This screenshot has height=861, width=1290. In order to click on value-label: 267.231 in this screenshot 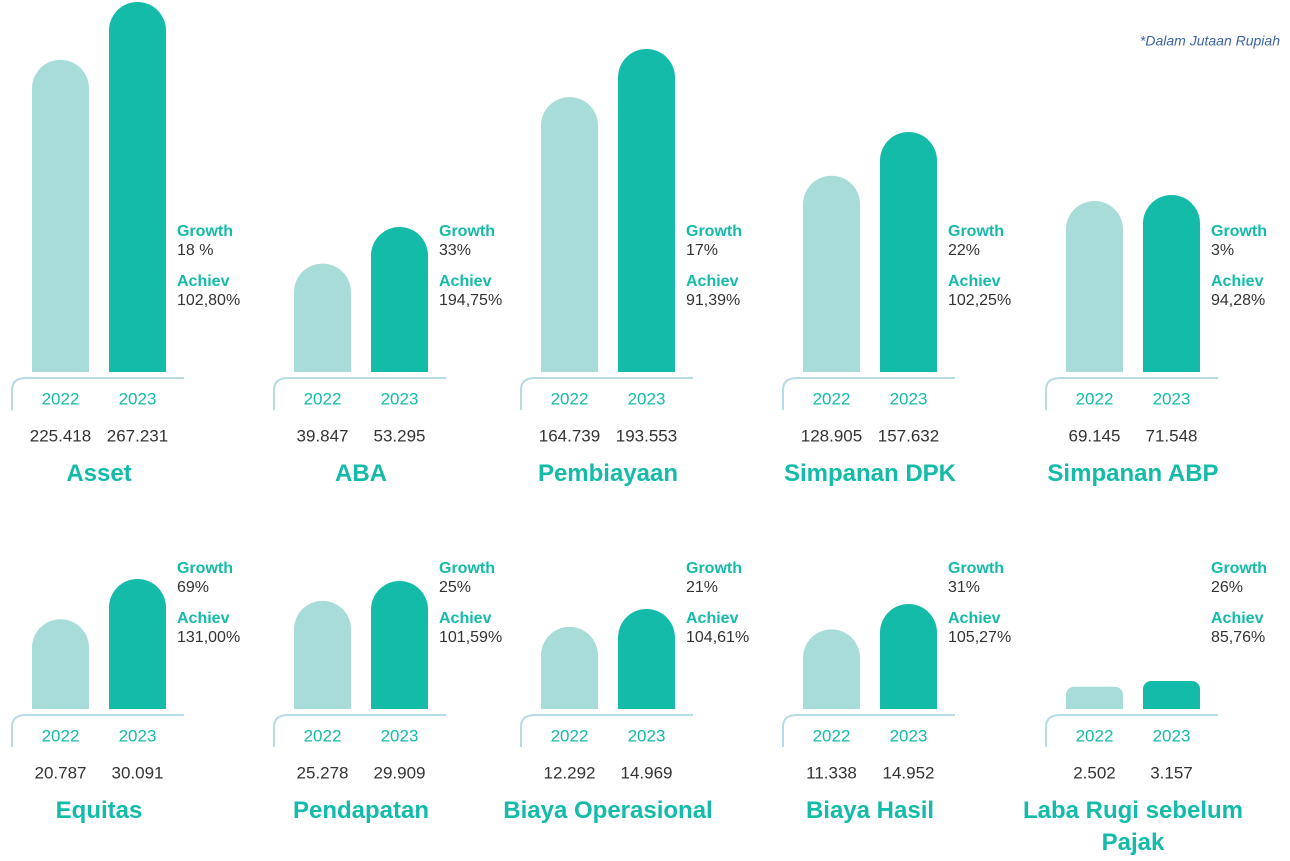, I will do `click(137, 435)`.